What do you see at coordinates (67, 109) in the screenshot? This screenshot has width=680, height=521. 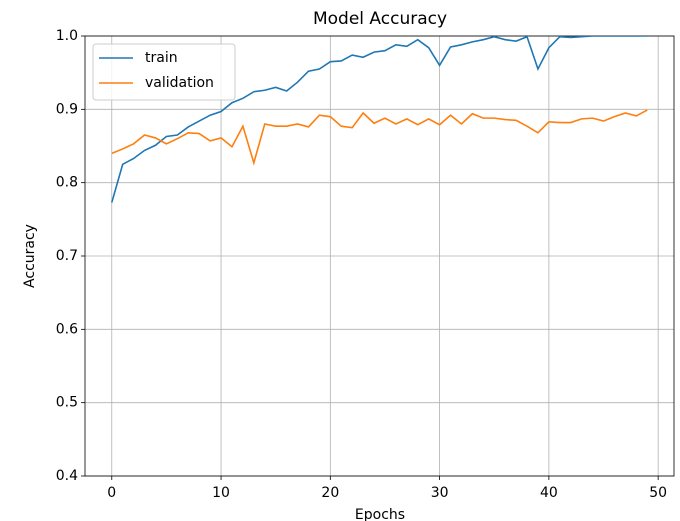 I see `y-tick-label: 0.9` at bounding box center [67, 109].